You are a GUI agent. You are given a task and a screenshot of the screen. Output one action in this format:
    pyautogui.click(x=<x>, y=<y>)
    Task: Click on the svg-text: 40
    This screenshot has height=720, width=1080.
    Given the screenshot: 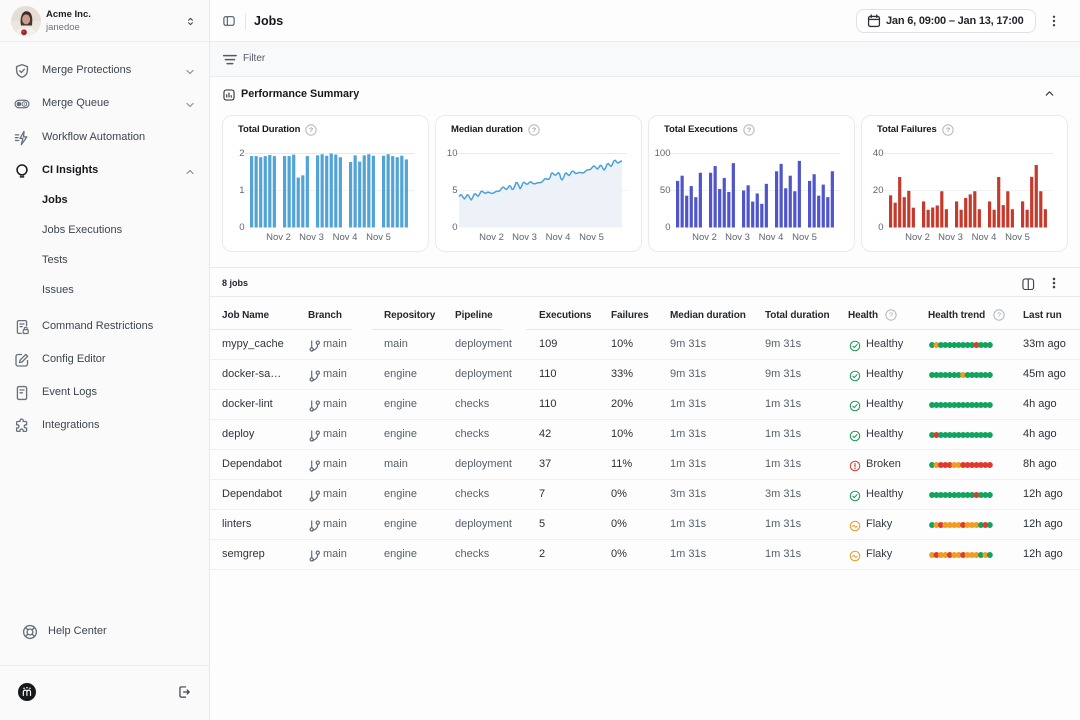 What is the action you would take?
    pyautogui.click(x=878, y=153)
    